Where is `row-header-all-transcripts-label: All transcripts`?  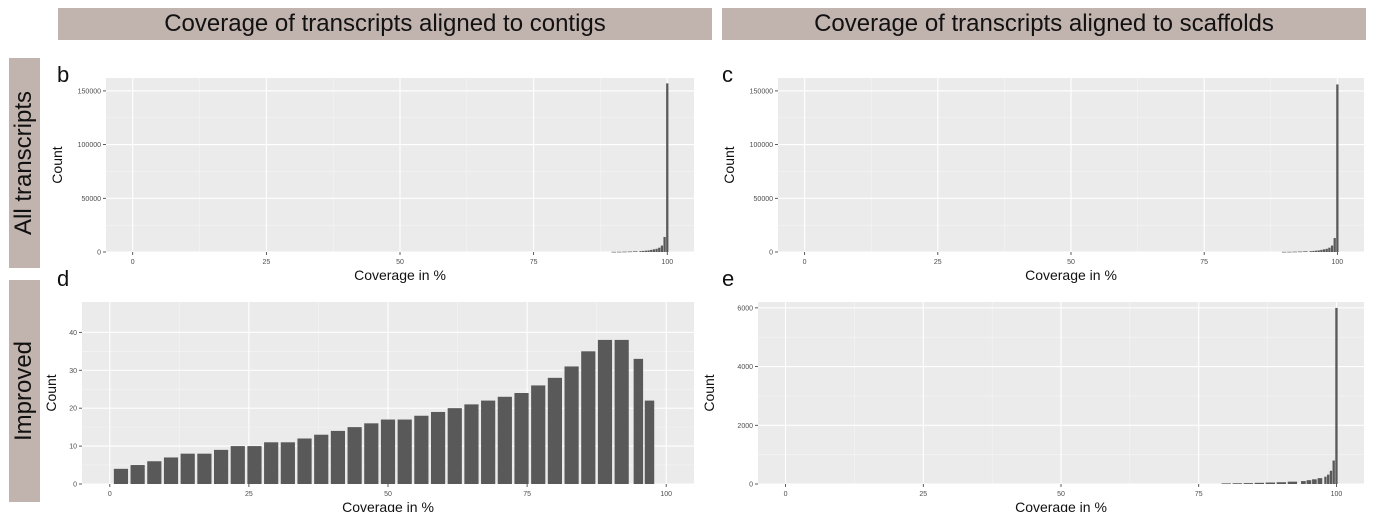
row-header-all-transcripts-label: All transcripts is located at coordinates (24, 163).